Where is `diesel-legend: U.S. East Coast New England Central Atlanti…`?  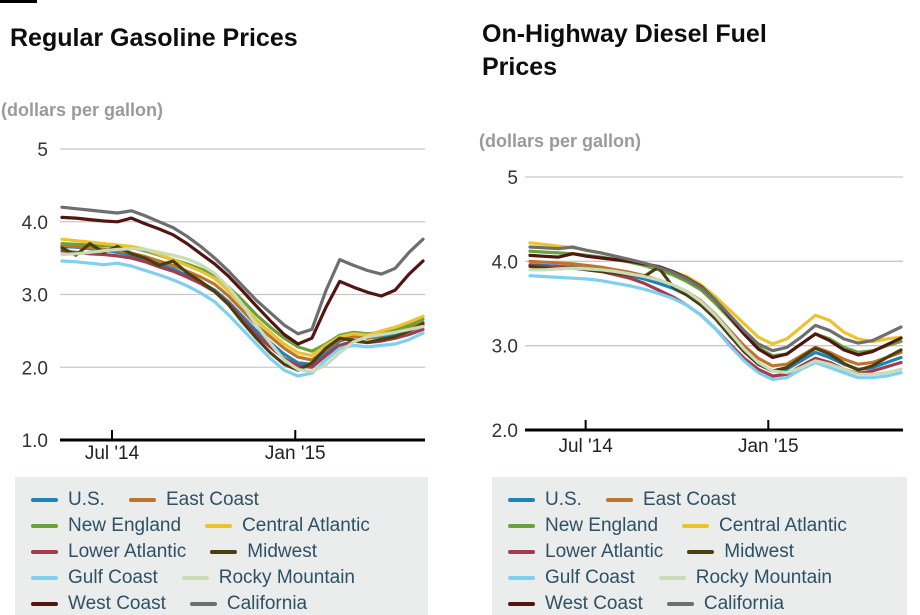
diesel-legend: U.S. East Coast New England Central Atlanti… is located at coordinates (699, 546).